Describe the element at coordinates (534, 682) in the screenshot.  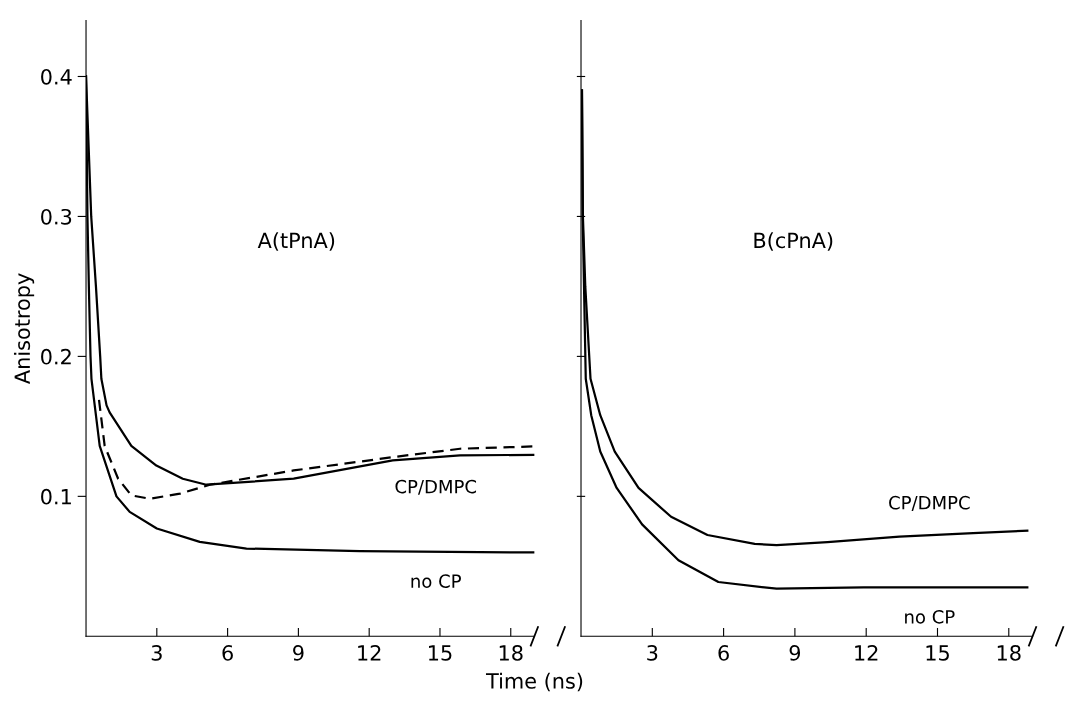
I see `x-axis-title: Time (ns)` at that location.